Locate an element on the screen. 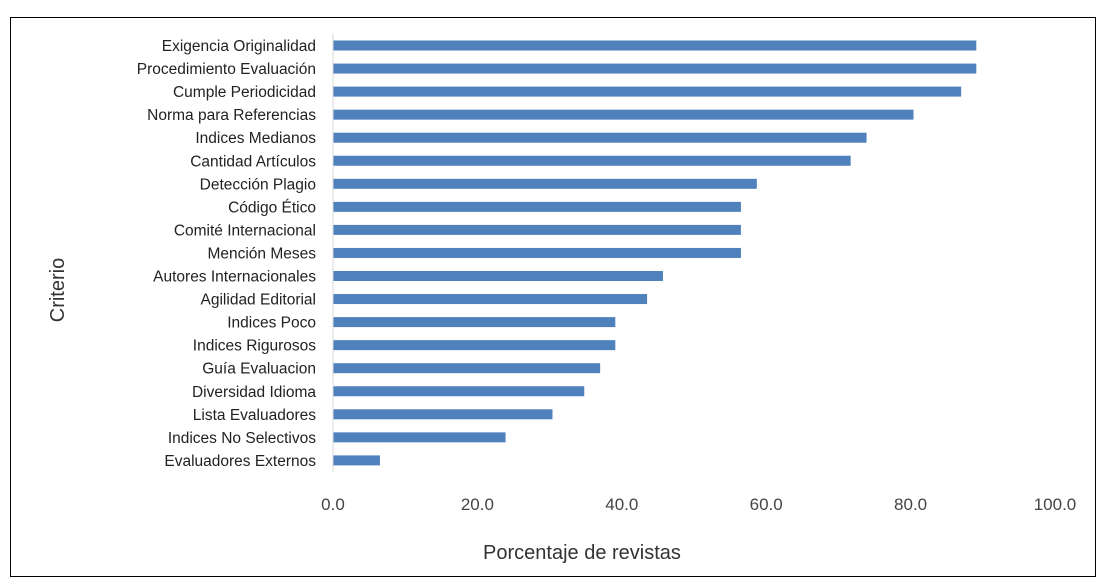 This screenshot has height=577, width=1099. x-axis-title: Porcentaje de revistas is located at coordinates (582, 553).